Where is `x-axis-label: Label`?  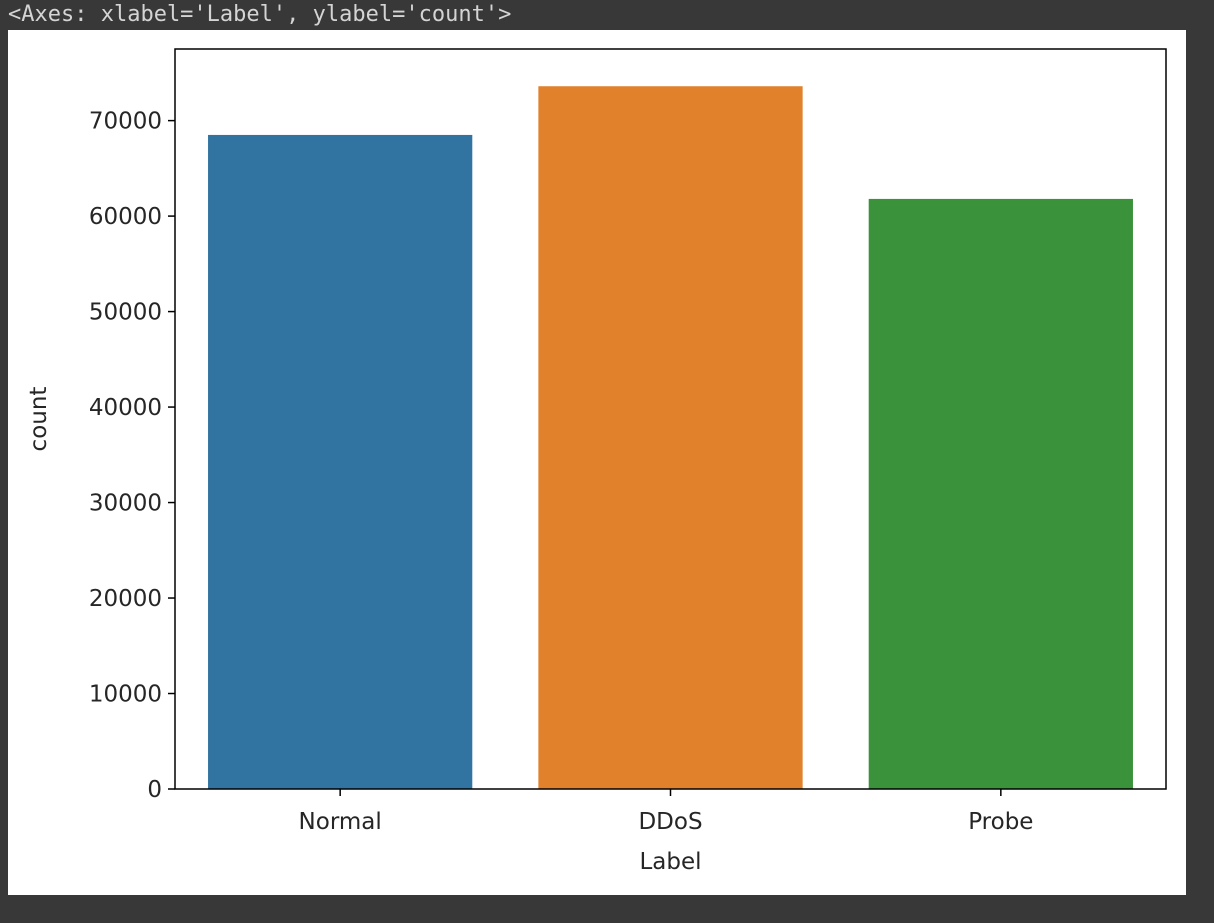
x-axis-label: Label is located at coordinates (670, 862).